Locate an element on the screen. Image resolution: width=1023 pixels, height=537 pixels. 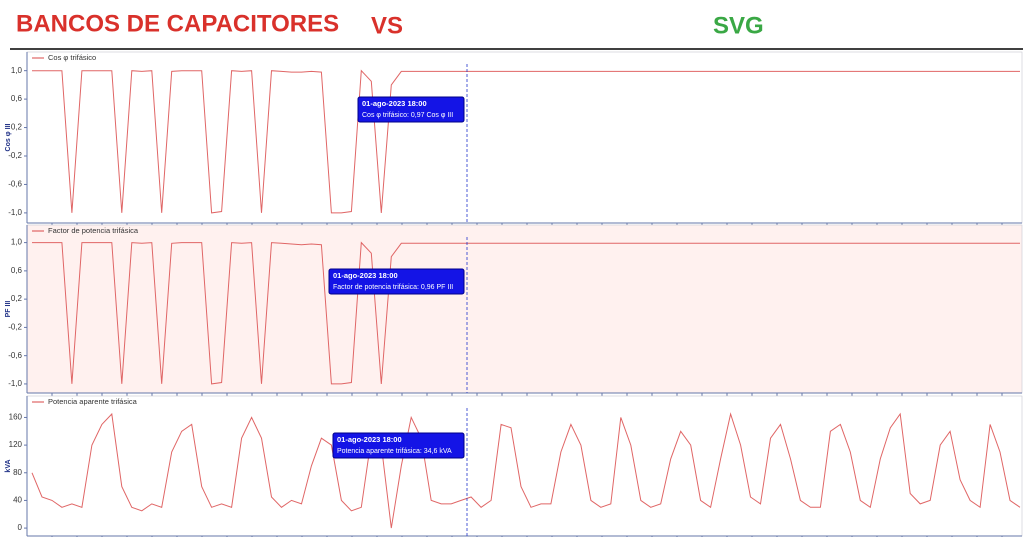
y-tick-label: 40 is located at coordinates (17, 500).